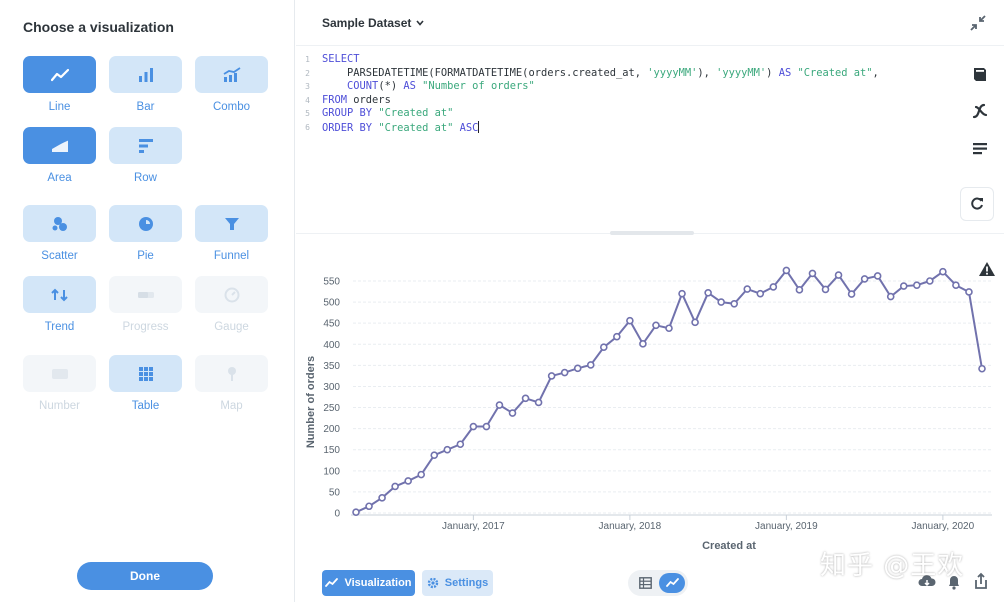  What do you see at coordinates (630, 526) in the screenshot?
I see `x-tick-label: January, 2018` at bounding box center [630, 526].